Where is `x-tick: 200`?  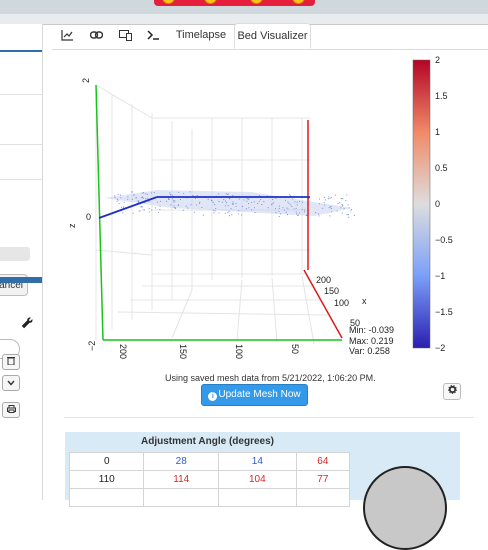
x-tick: 200 is located at coordinates (323, 280).